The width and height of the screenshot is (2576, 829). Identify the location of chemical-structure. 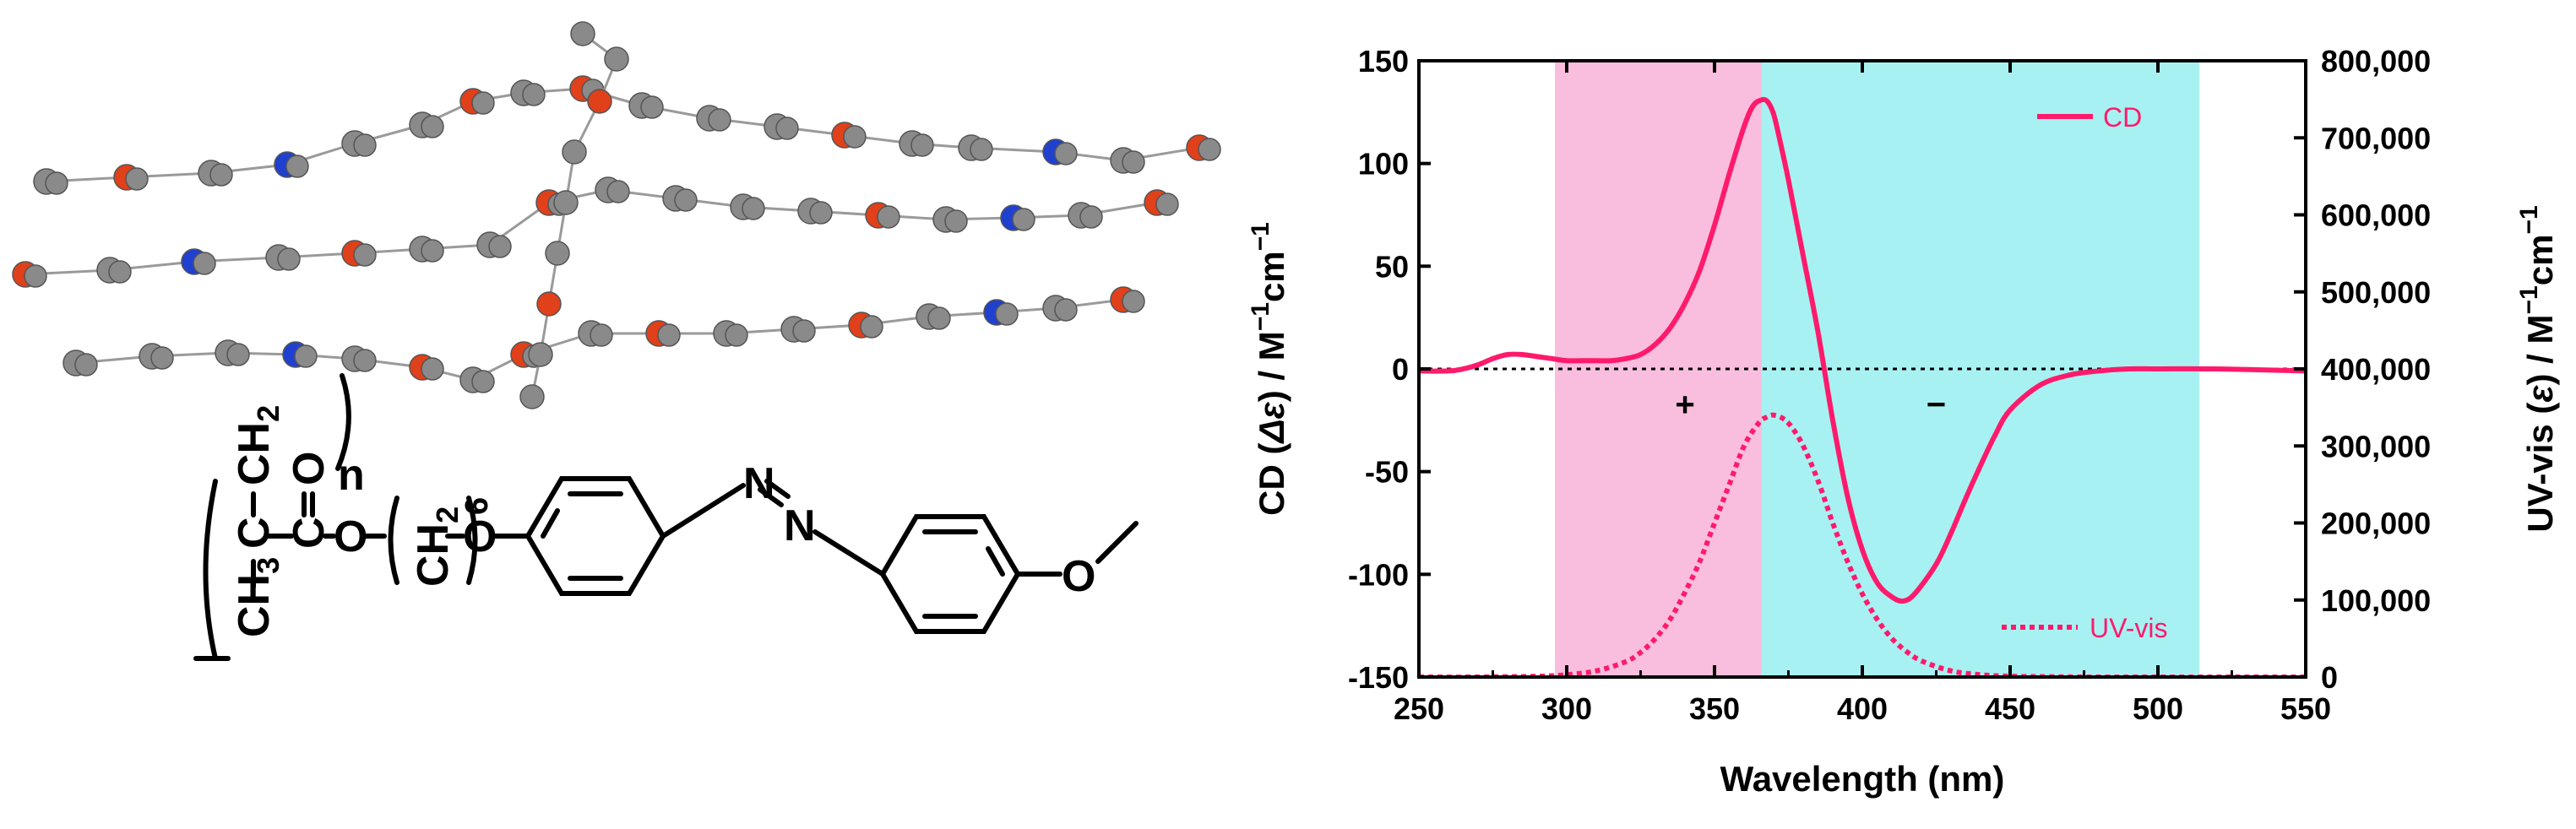
(666, 517).